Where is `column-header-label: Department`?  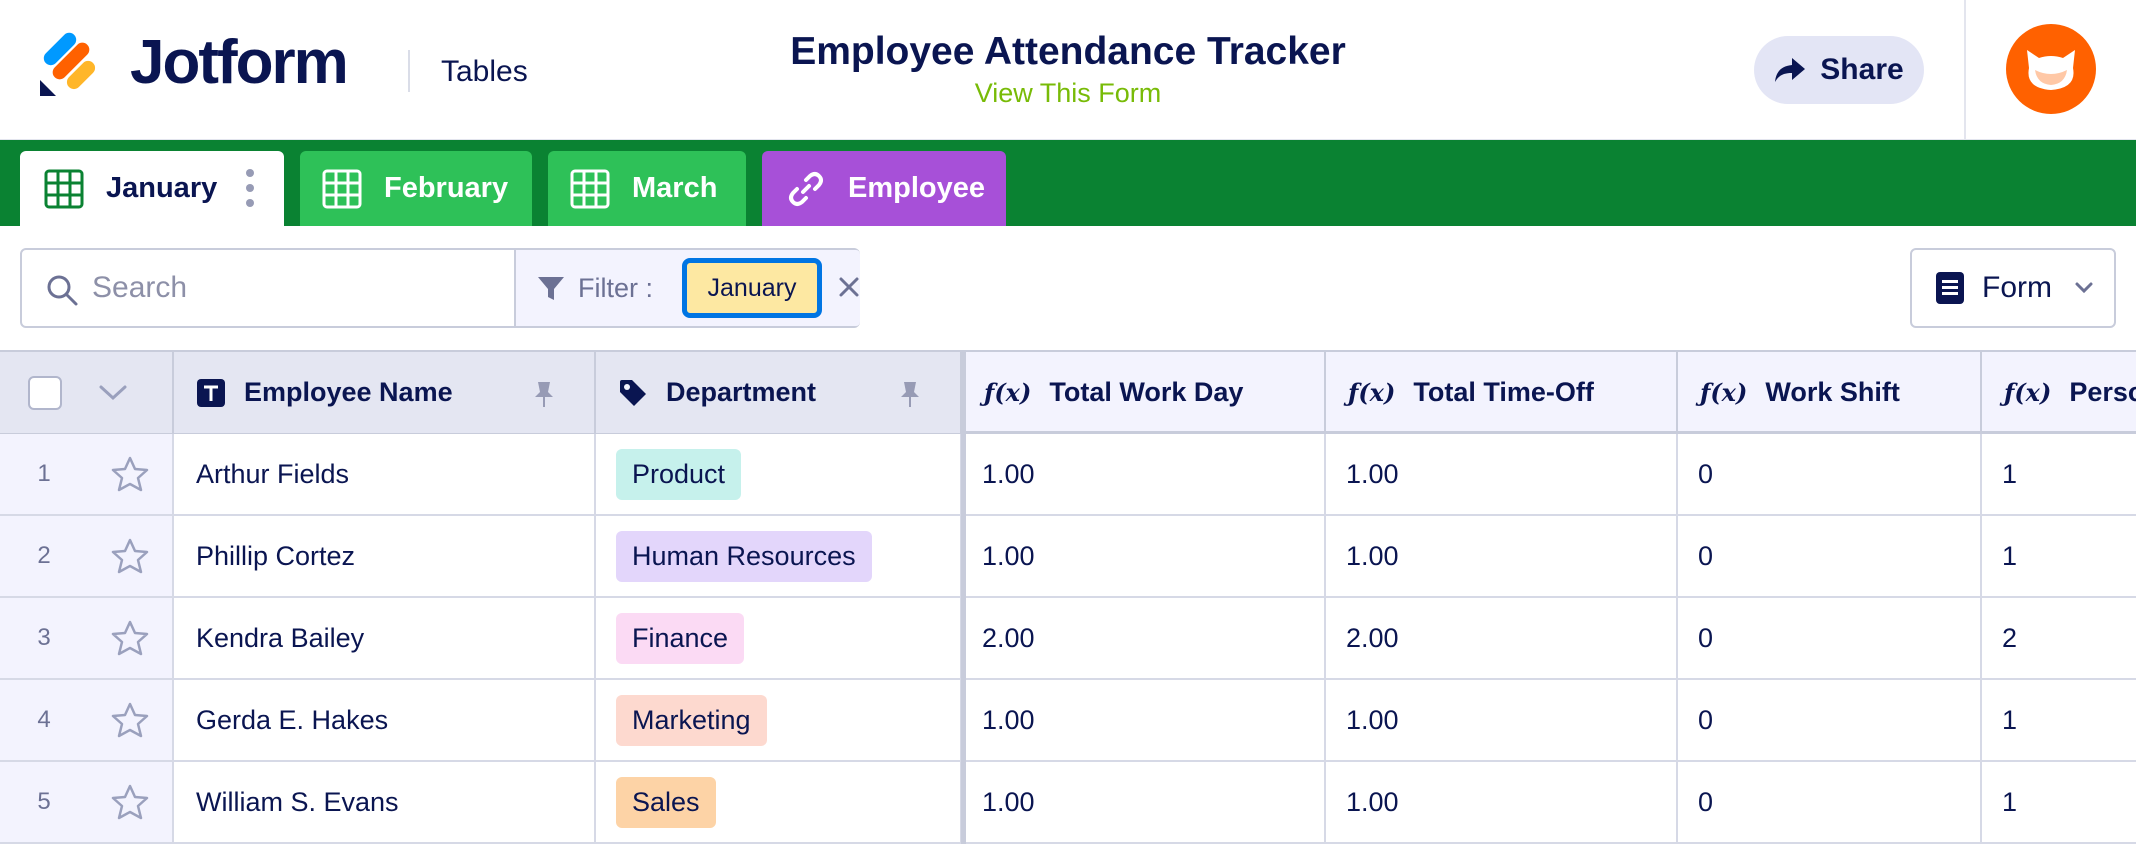 column-header-label: Department is located at coordinates (741, 392).